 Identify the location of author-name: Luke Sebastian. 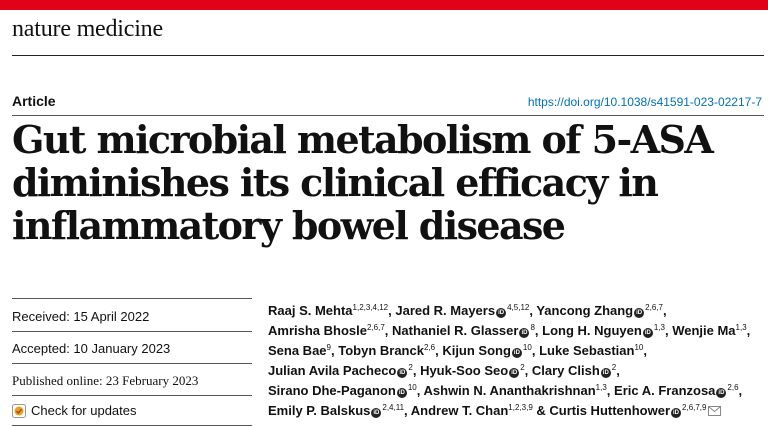
(587, 350).